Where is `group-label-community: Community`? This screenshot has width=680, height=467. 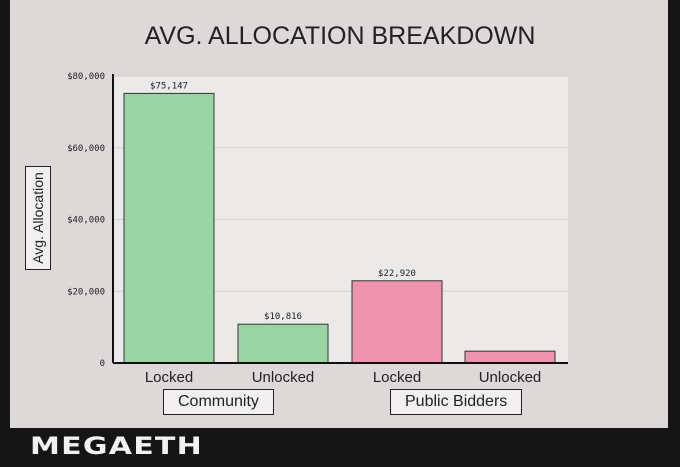 group-label-community: Community is located at coordinates (218, 402).